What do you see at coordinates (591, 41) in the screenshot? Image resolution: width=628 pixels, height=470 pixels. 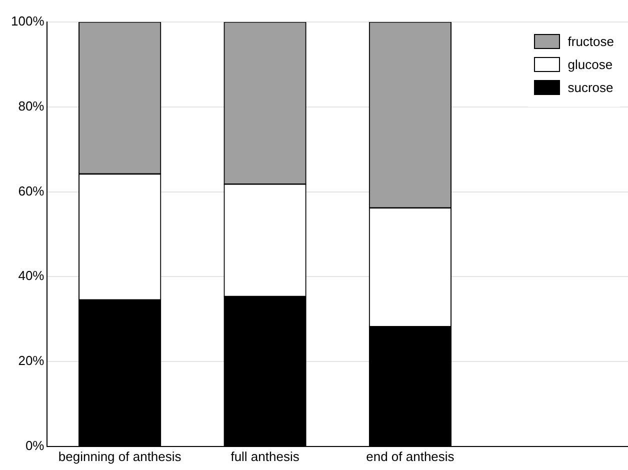 I see `legend-label: fructose` at bounding box center [591, 41].